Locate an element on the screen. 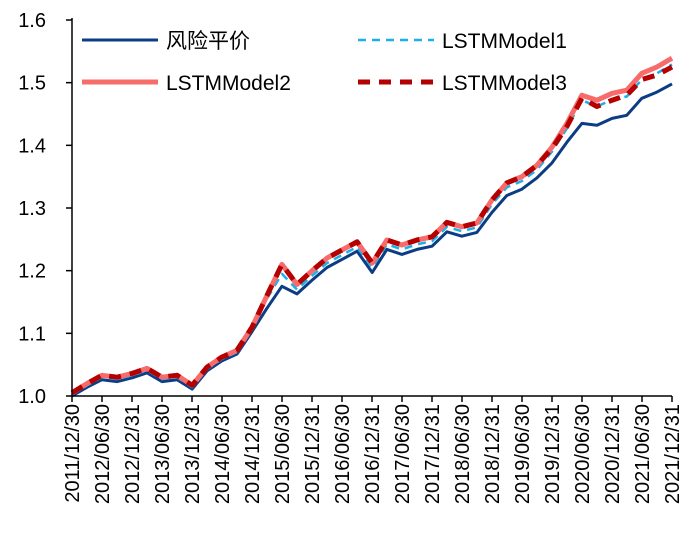 This screenshot has width=690, height=540. x-tick-label: 2019/12/31 is located at coordinates (553, 454).